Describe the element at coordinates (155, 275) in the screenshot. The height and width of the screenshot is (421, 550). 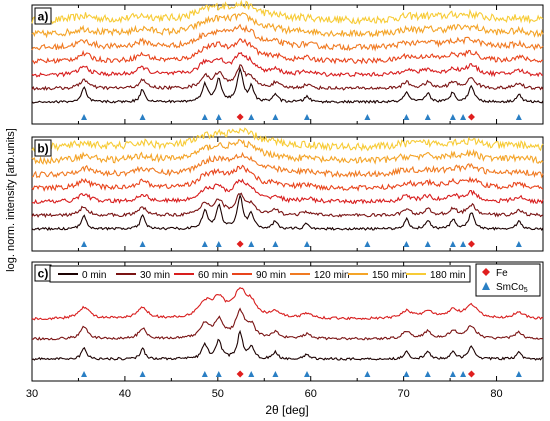
I see `legend-label: 30 min` at that location.